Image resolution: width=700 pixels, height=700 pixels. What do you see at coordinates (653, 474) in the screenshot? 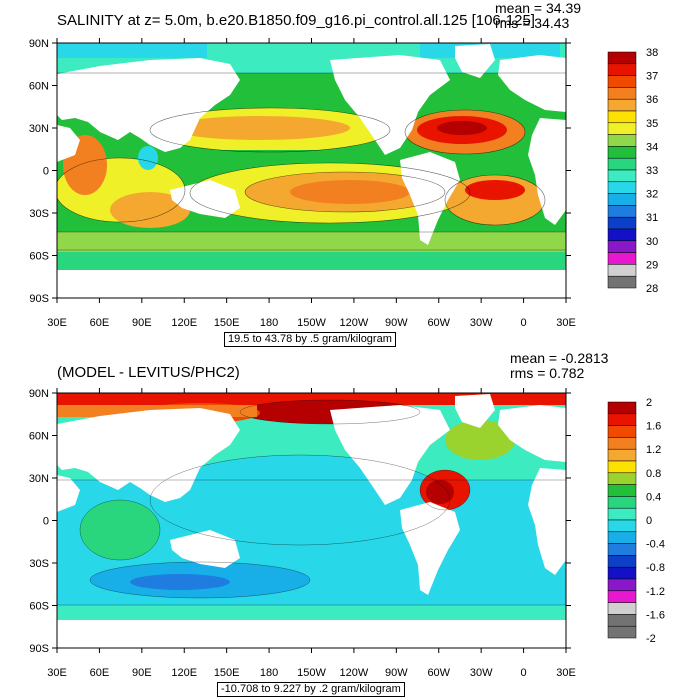
I see `colorbar-label: 0.8` at bounding box center [653, 474].